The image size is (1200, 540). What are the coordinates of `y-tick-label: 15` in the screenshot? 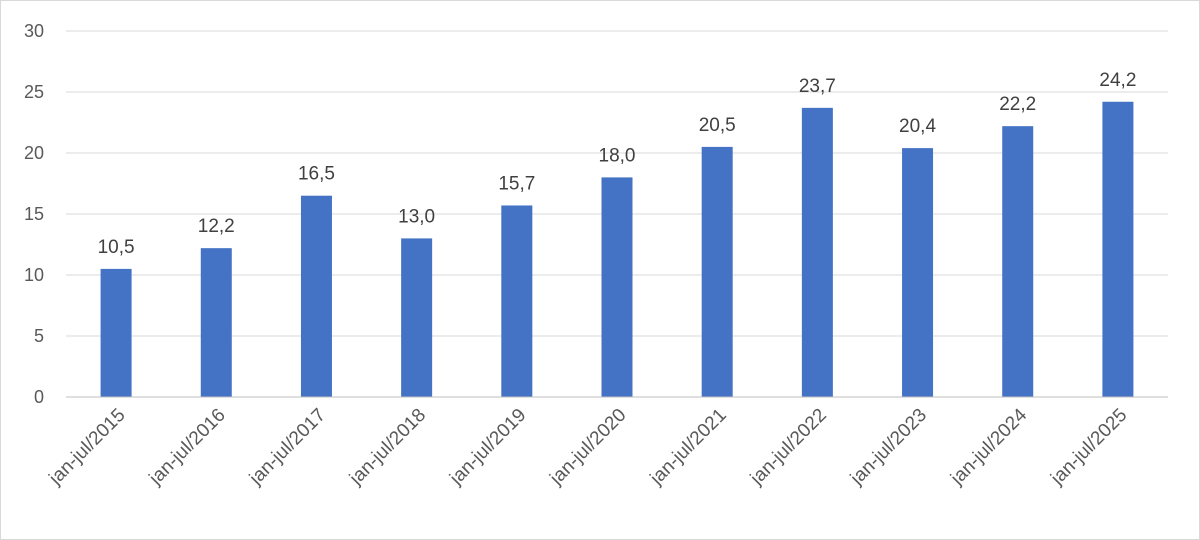 It's located at (34, 214).